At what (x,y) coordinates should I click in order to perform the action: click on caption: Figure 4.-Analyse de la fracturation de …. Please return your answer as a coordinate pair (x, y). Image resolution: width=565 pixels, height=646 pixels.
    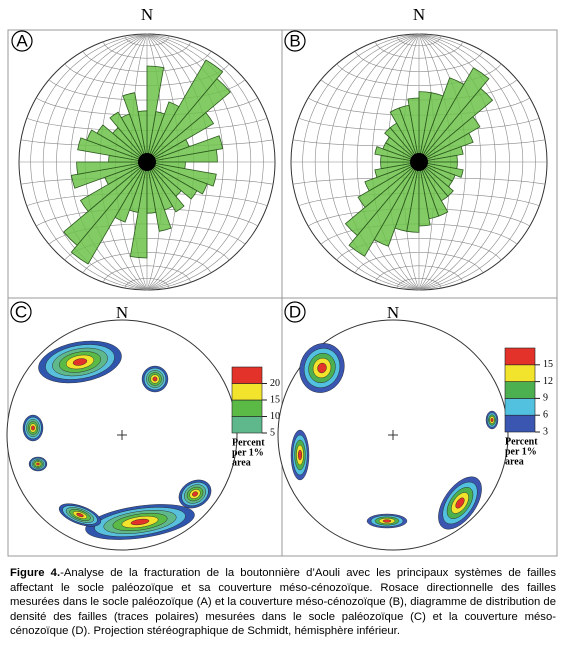
    Looking at the image, I should click on (283, 602).